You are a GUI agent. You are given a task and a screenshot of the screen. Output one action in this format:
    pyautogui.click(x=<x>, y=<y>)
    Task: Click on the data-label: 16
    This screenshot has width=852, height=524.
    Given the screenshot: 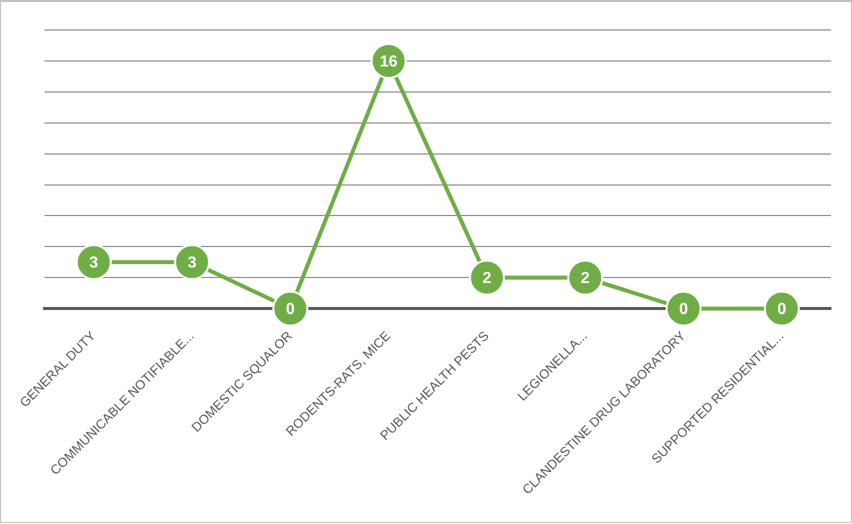 What is the action you would take?
    pyautogui.click(x=389, y=61)
    